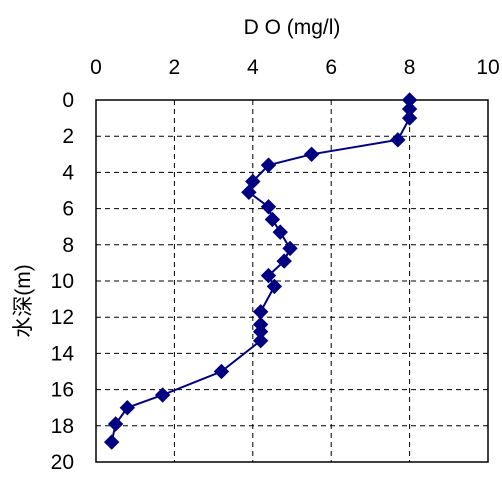 The image size is (502, 477). I want to click on x-tick-label: 0, so click(96, 67).